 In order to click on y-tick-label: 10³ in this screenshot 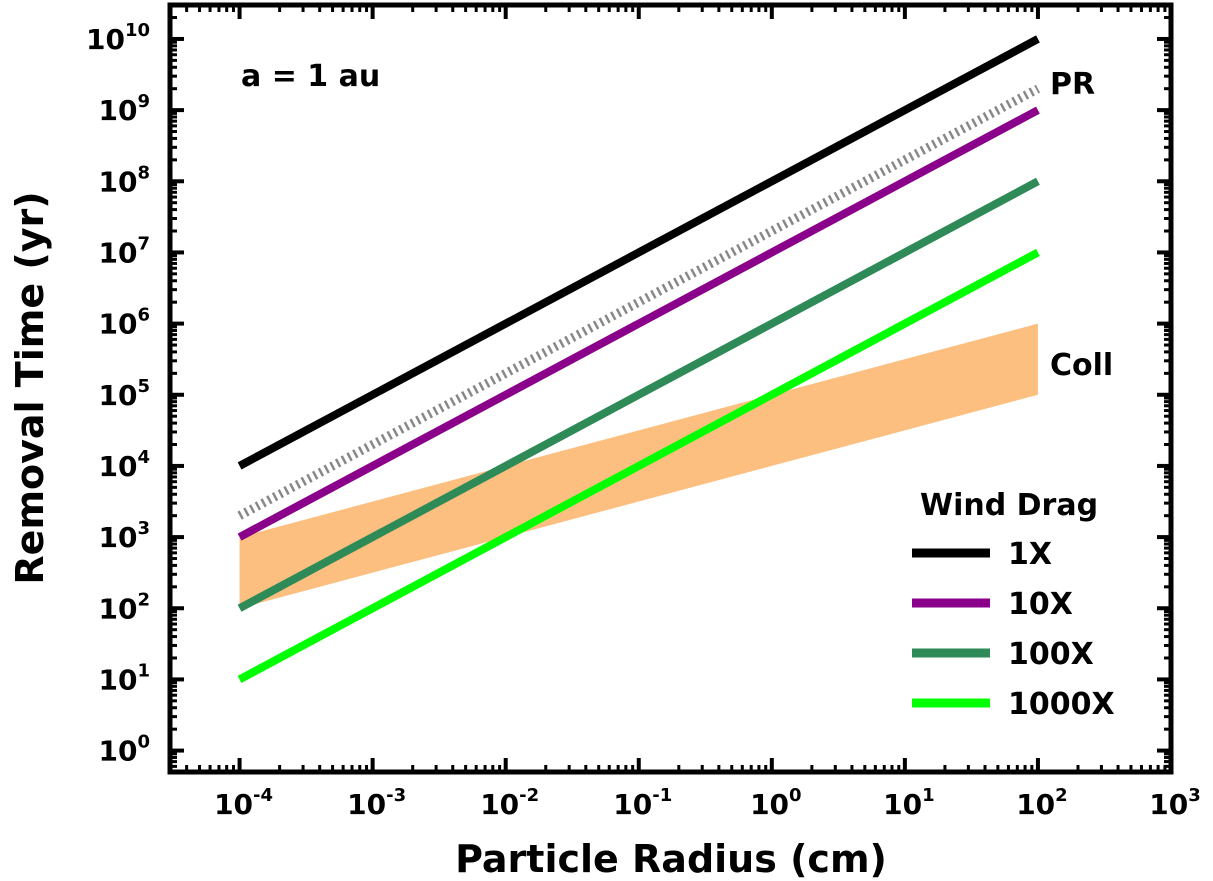, I will do `click(125, 536)`.